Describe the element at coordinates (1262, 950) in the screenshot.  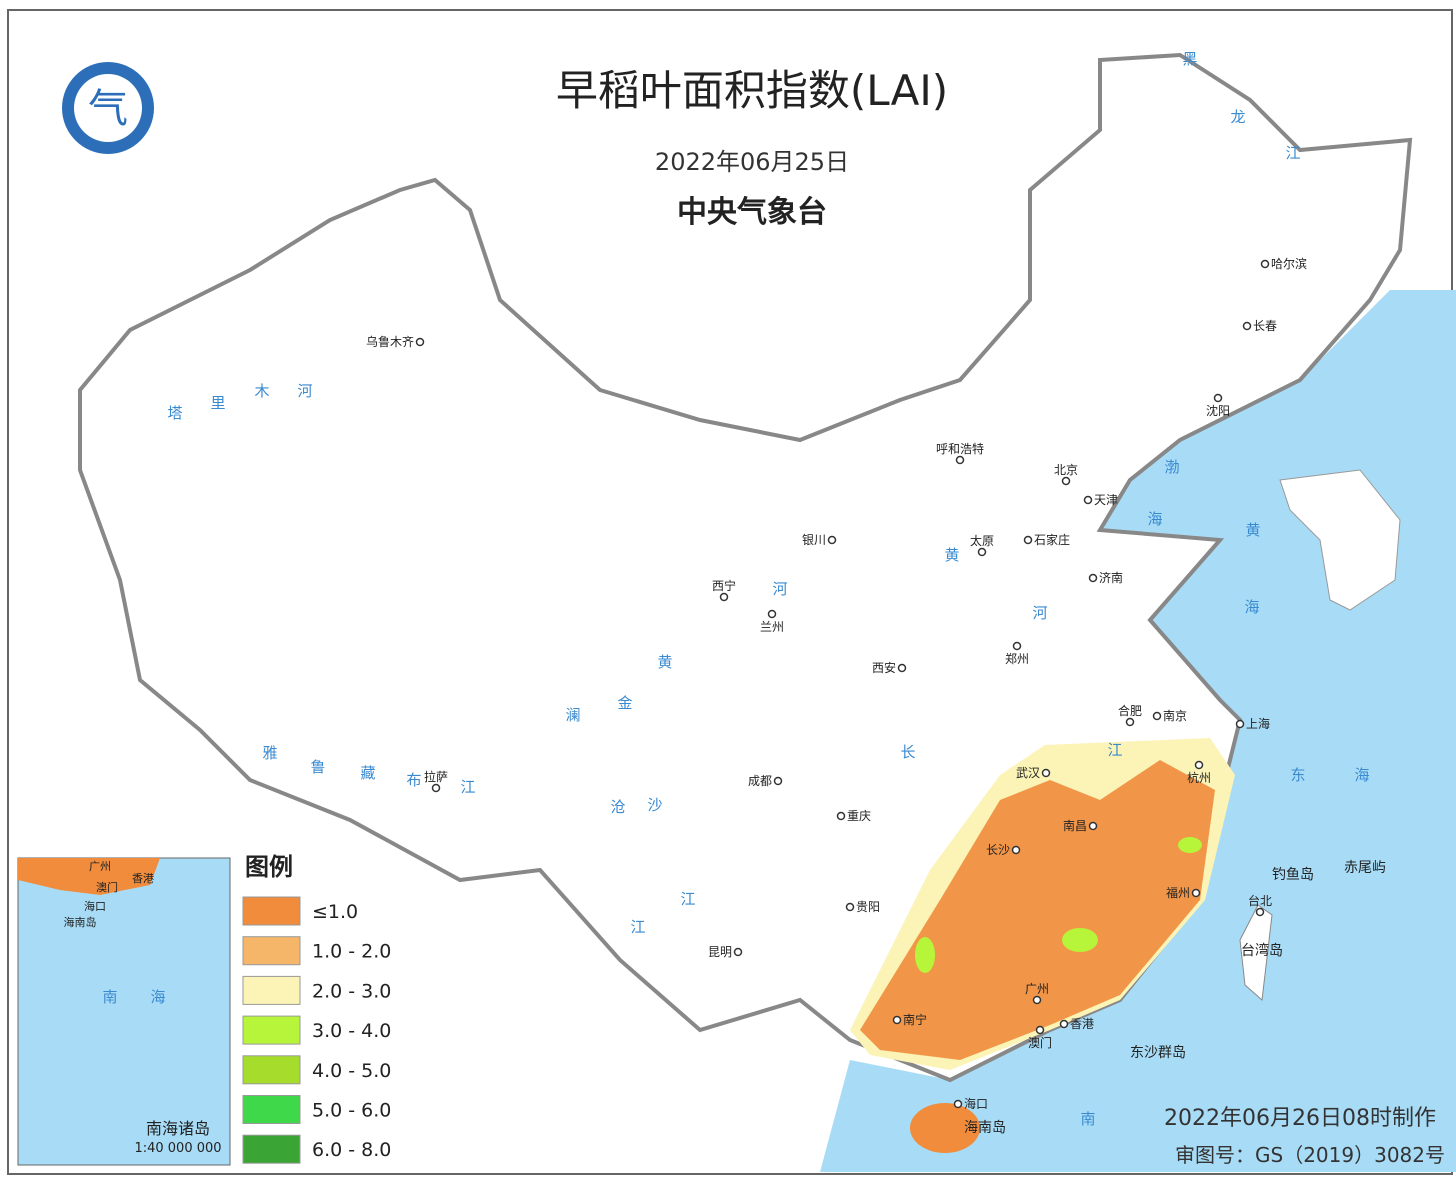
I see `place-label: 台湾岛` at that location.